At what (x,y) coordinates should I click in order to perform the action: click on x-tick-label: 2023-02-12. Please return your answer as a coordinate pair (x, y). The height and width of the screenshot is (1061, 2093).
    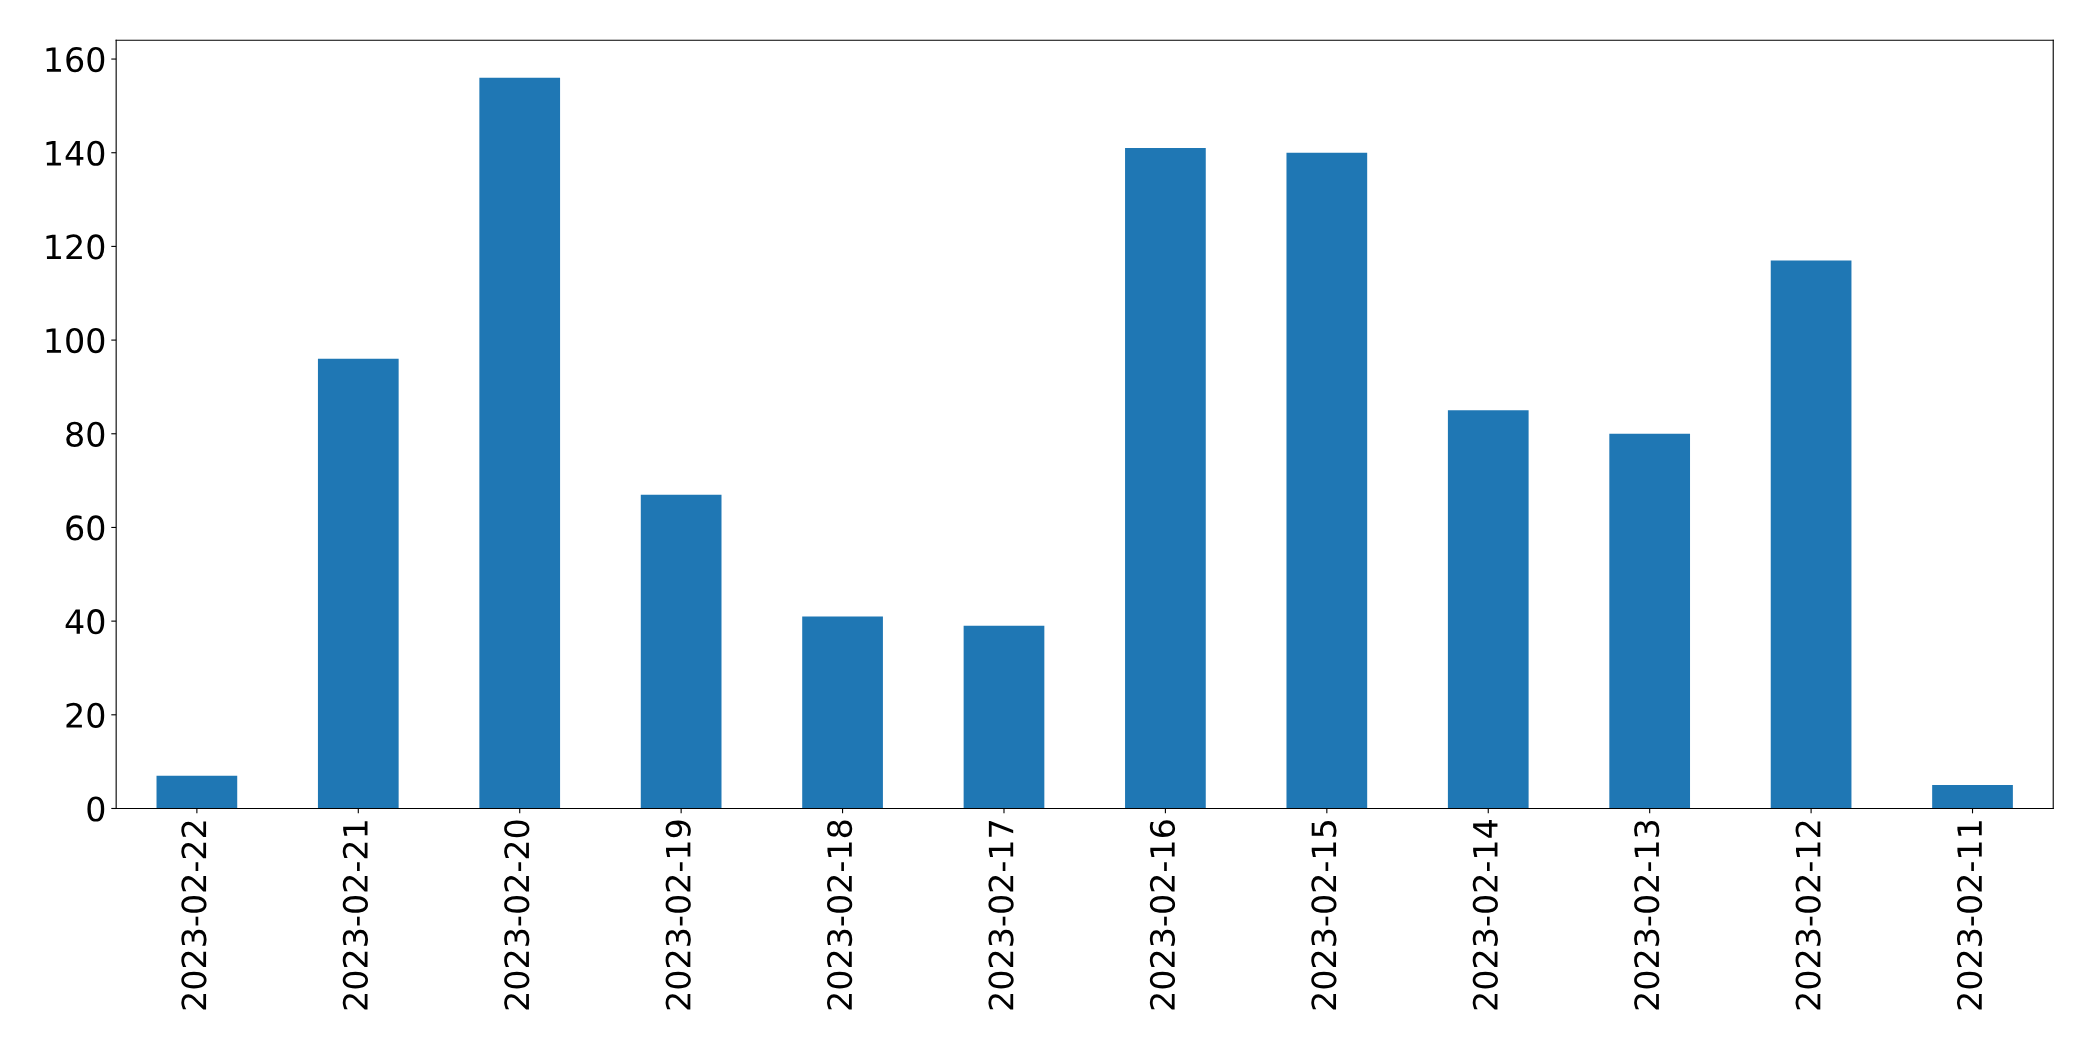
    Looking at the image, I should click on (1808, 915).